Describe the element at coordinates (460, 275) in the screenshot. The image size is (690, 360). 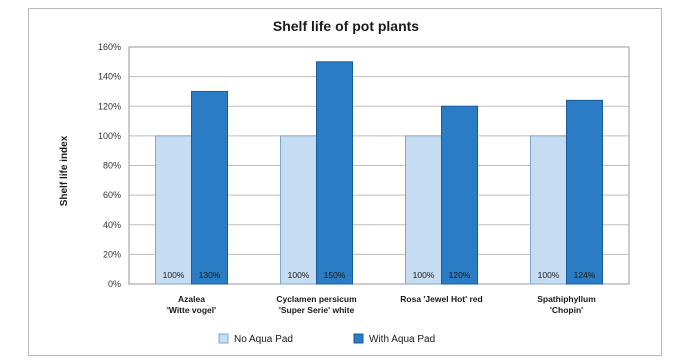
I see `data-label: 120%` at that location.